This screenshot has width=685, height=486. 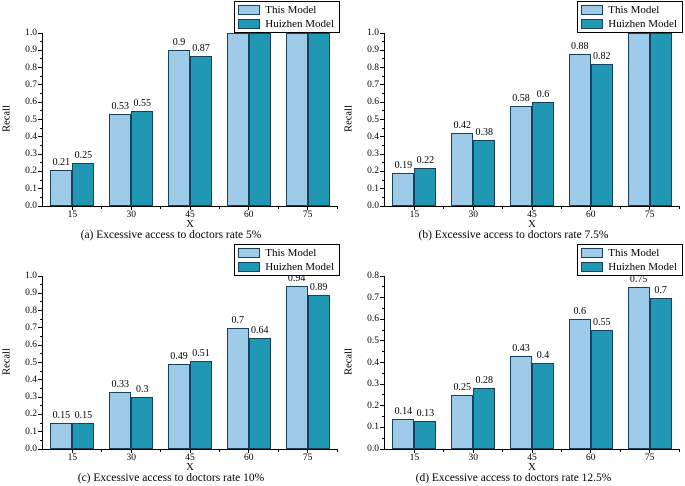 I want to click on x-axis-label: X, so click(x=532, y=224).